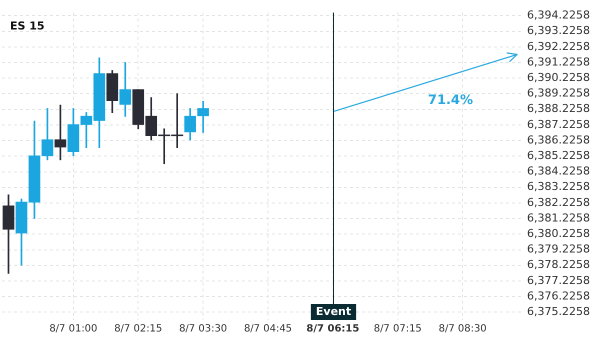 This screenshot has height=340, width=600. I want to click on y-tick-label: 6,376.2258, so click(558, 295).